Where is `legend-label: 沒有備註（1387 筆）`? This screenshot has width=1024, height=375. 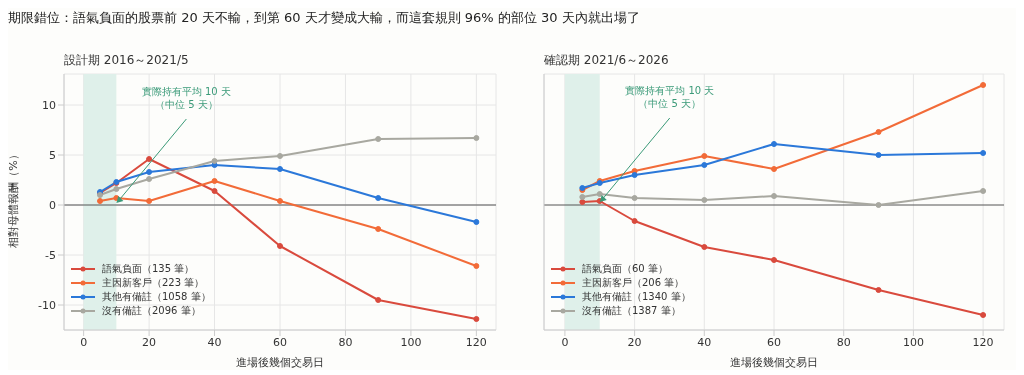
legend-label: 沒有備註（1387 筆） is located at coordinates (631, 311).